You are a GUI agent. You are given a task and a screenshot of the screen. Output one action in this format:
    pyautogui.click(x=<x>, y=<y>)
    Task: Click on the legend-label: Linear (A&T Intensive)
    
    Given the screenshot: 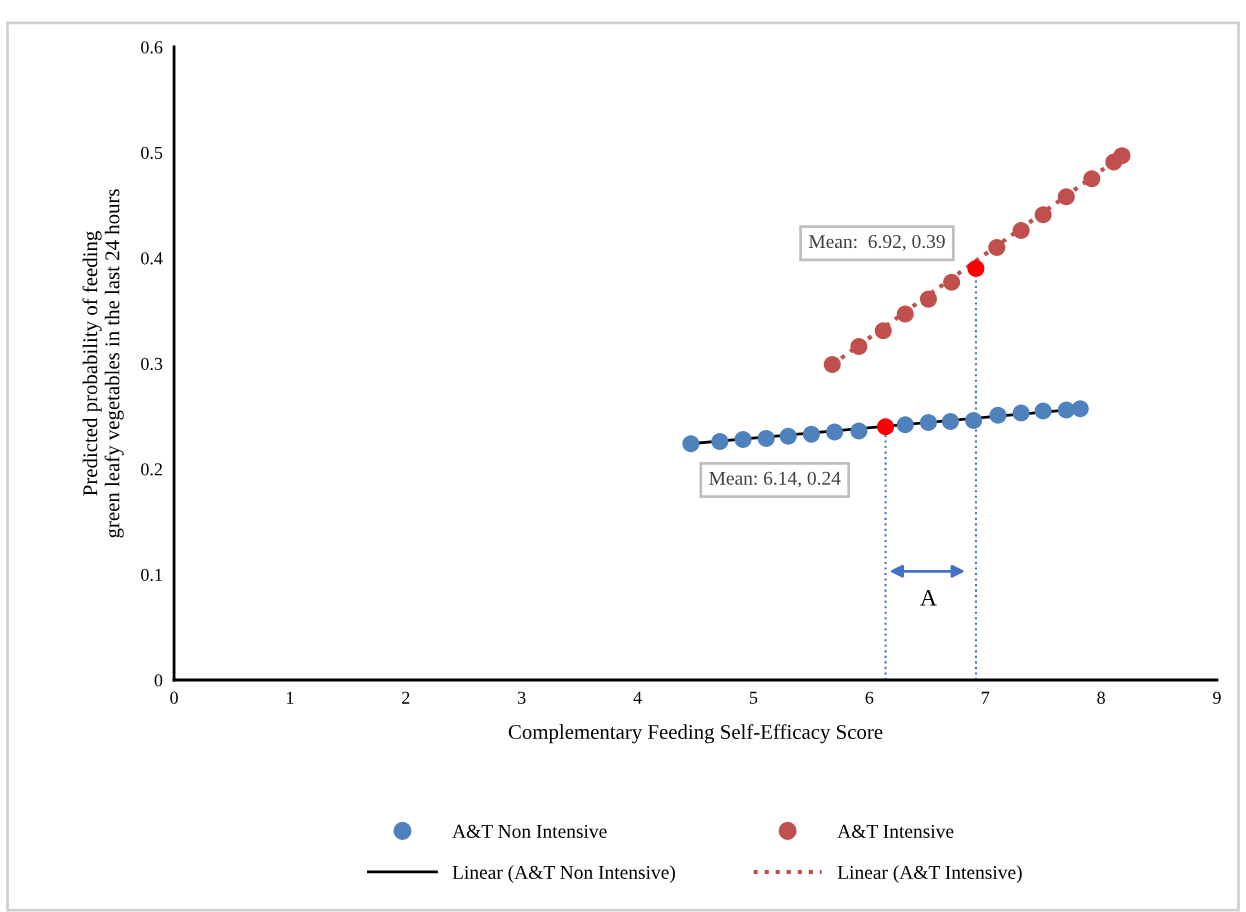 What is the action you would take?
    pyautogui.click(x=929, y=874)
    